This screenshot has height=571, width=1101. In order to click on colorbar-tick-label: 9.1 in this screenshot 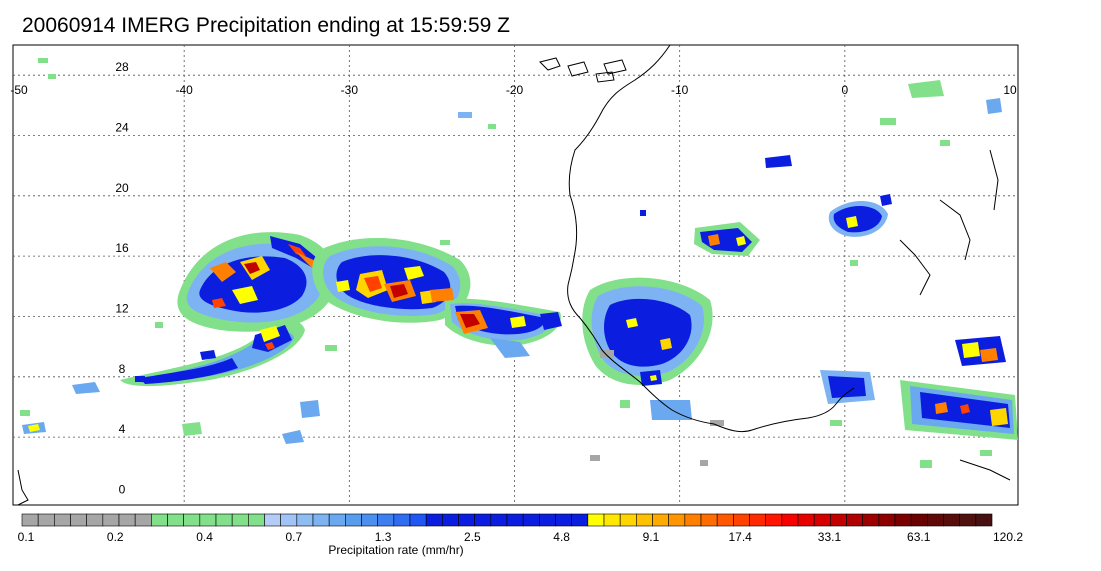, I will do `click(651, 537)`.